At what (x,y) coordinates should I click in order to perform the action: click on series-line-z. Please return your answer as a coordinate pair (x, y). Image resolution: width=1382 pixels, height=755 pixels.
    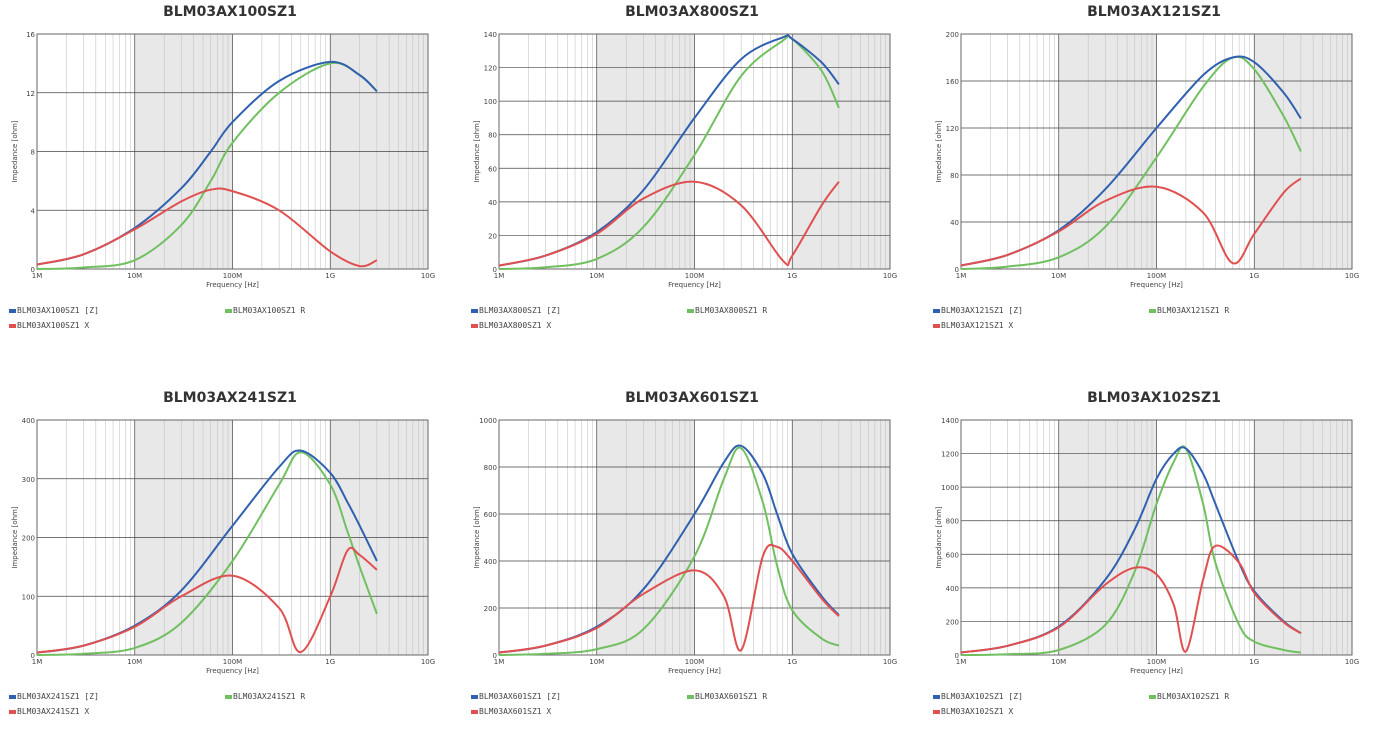
    Looking at the image, I should click on (669, 549).